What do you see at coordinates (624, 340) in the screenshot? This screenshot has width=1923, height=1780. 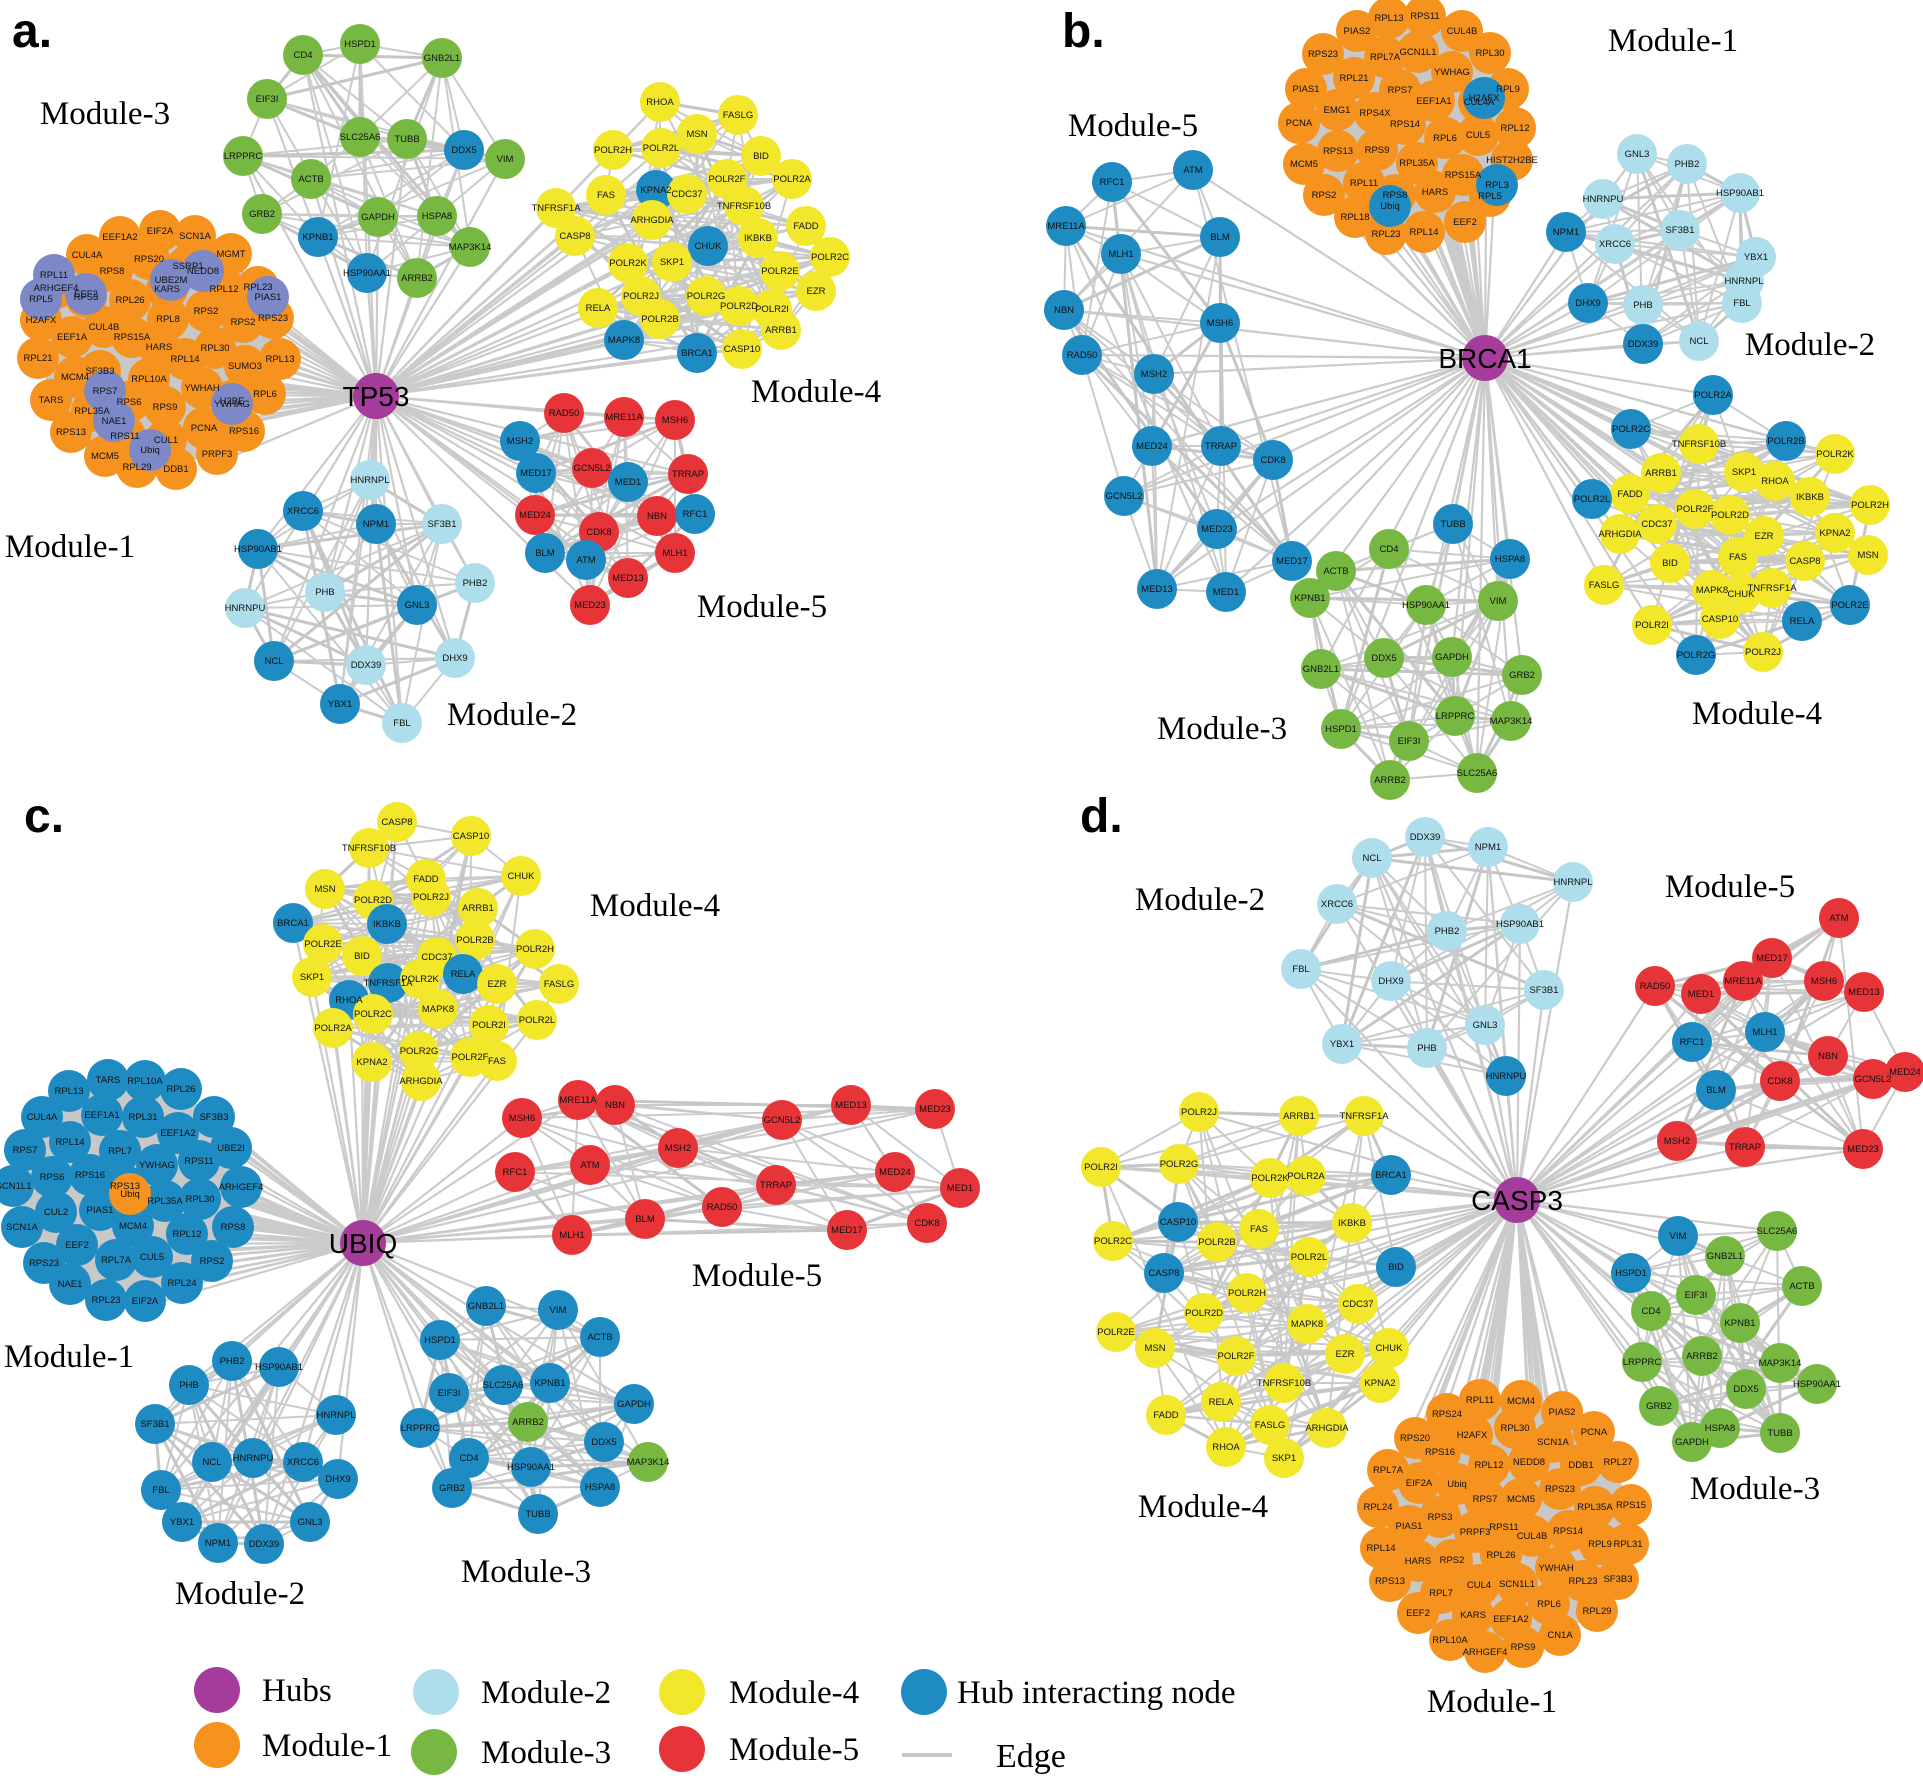 I see `svg-text: MAPK8` at bounding box center [624, 340].